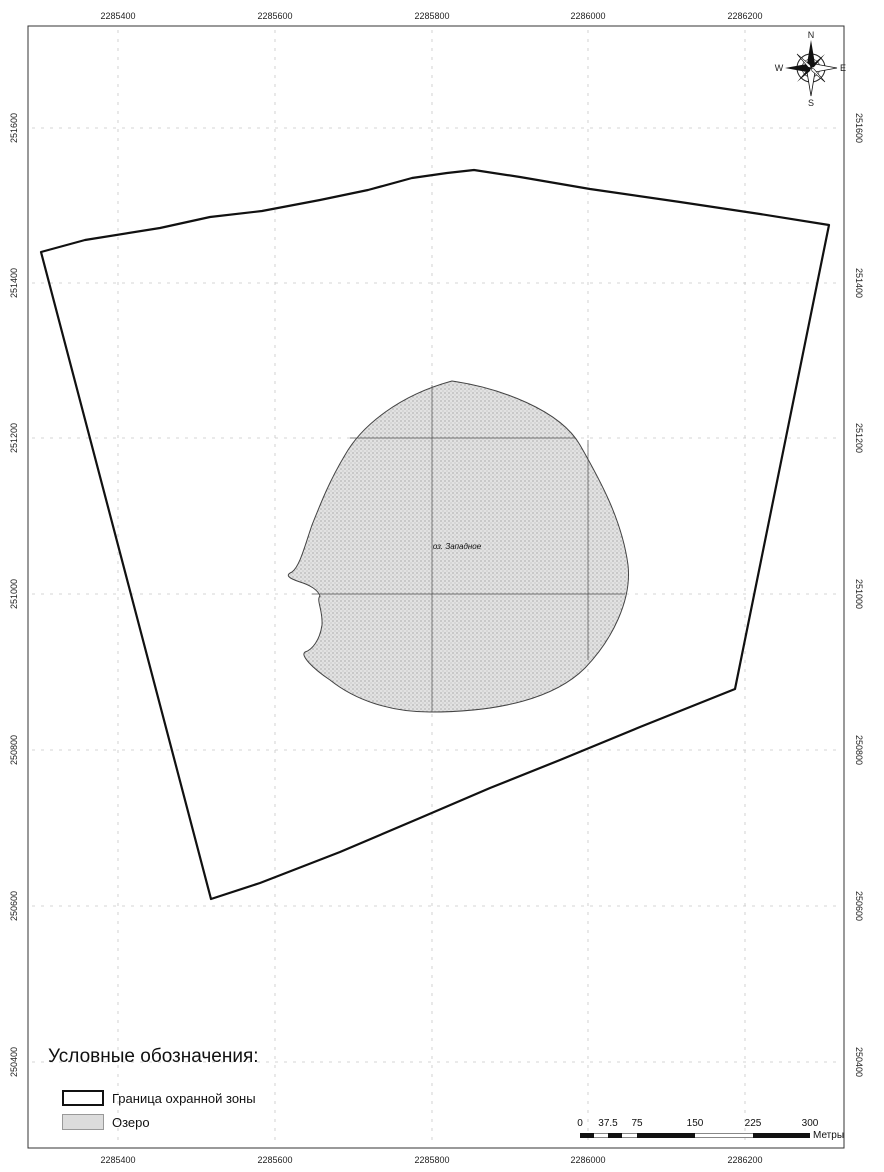 Image resolution: width=884 pixels, height=1172 pixels. What do you see at coordinates (811, 35) in the screenshot?
I see `compass-n: N` at bounding box center [811, 35].